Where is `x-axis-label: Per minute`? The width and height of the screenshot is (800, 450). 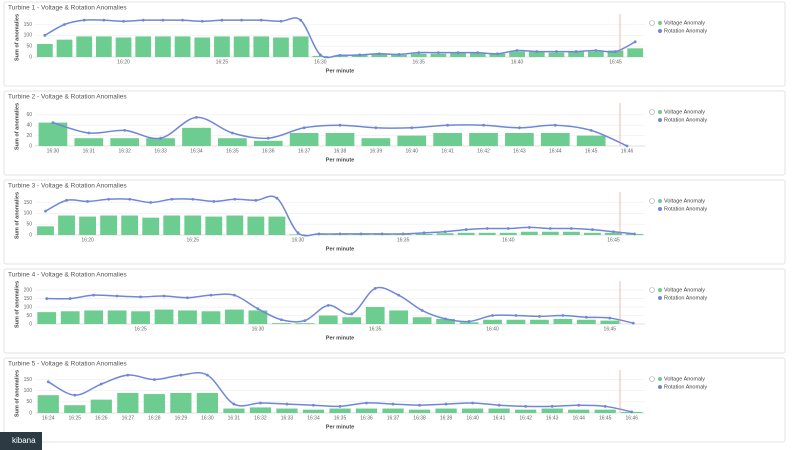 x-axis-label: Per minute is located at coordinates (340, 249).